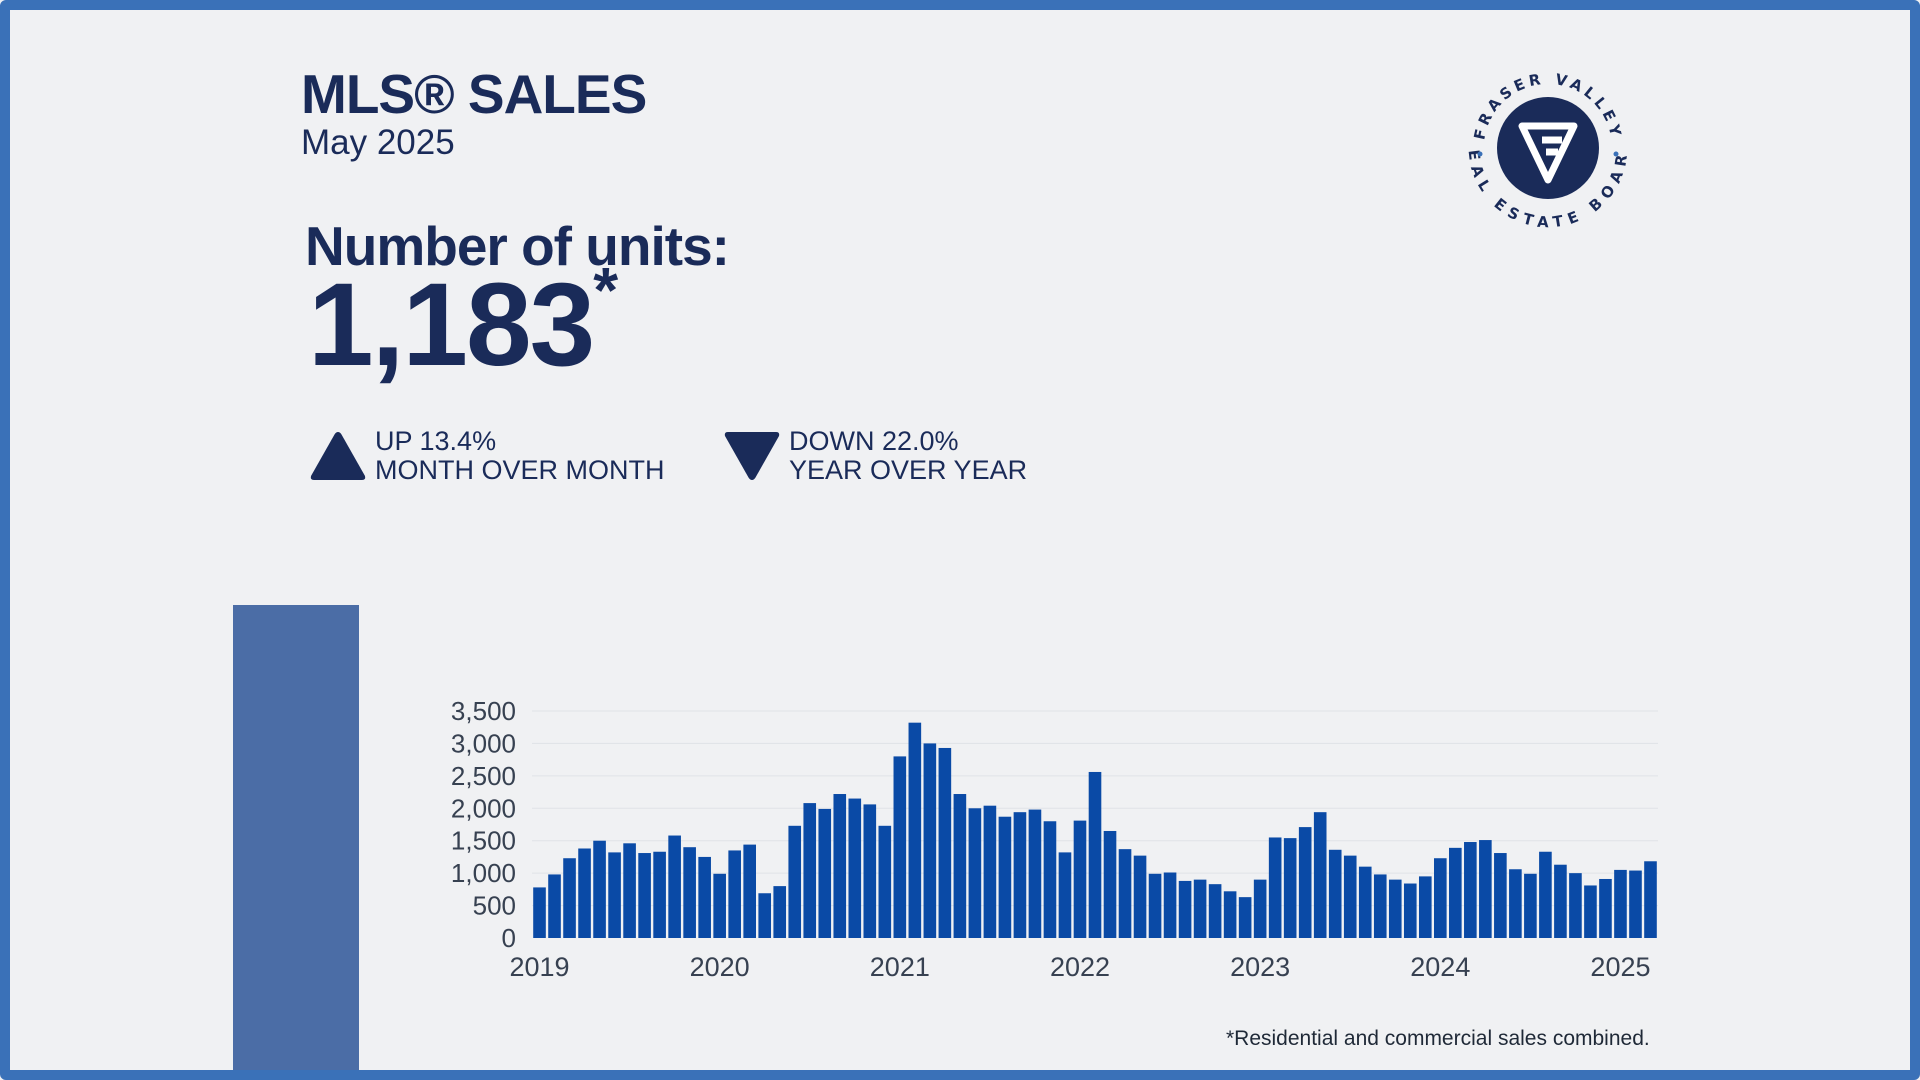 The height and width of the screenshot is (1080, 1920). I want to click on year-over-year-change: DOWN 22.0% YEAR OVER YEAR, so click(875, 456).